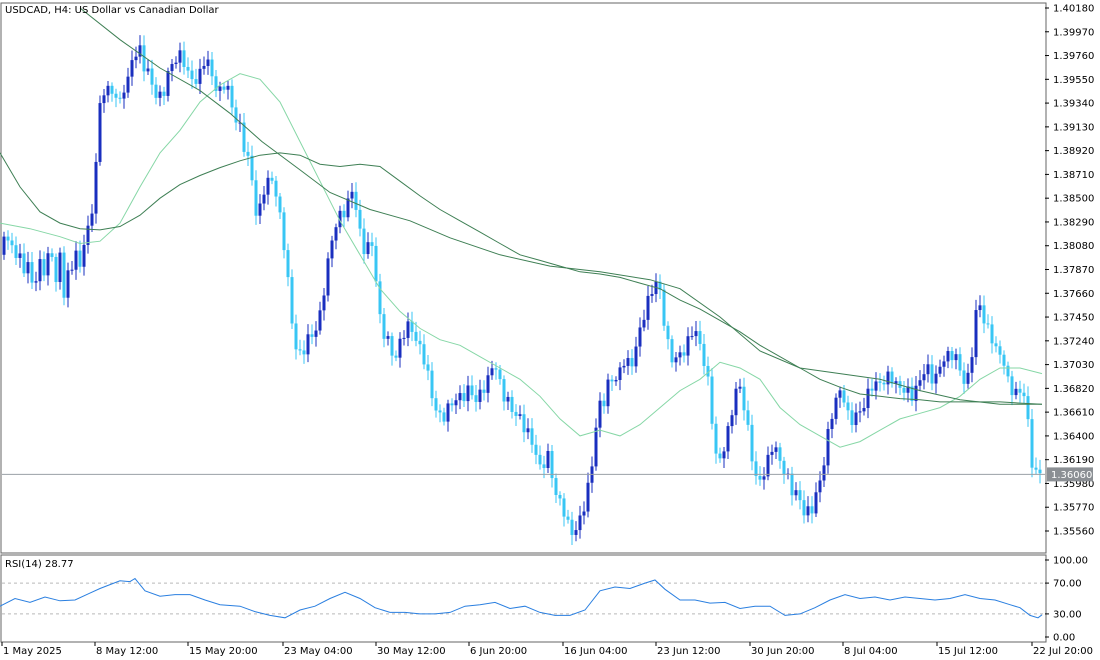  Describe the element at coordinates (127, 651) in the screenshot. I see `time-tick-label: 8 May 12:00` at that location.